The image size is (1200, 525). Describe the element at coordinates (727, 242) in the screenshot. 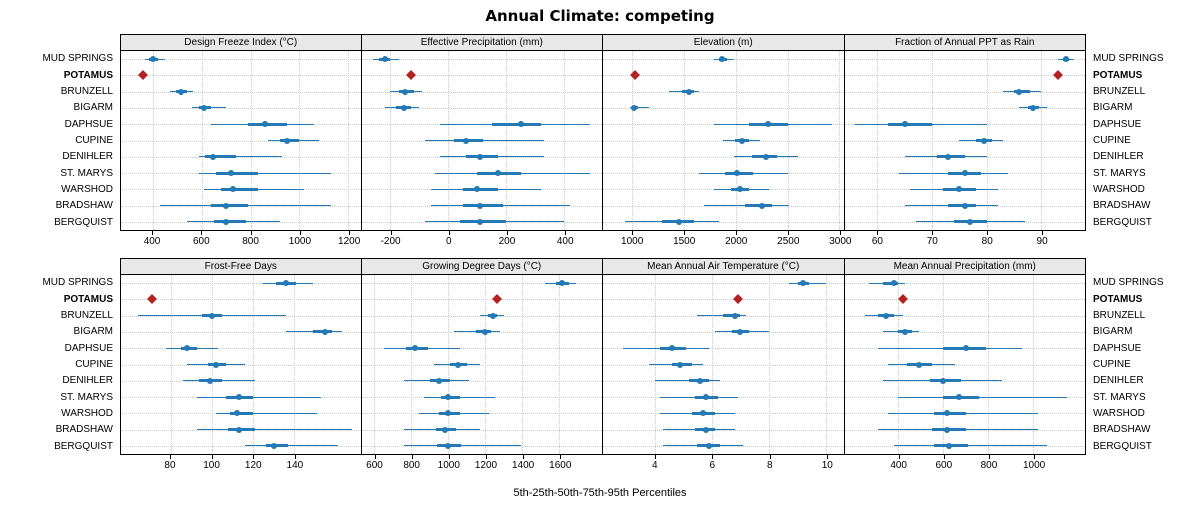

I see `x-axis: 1000 1500 2000 2500 3000` at that location.